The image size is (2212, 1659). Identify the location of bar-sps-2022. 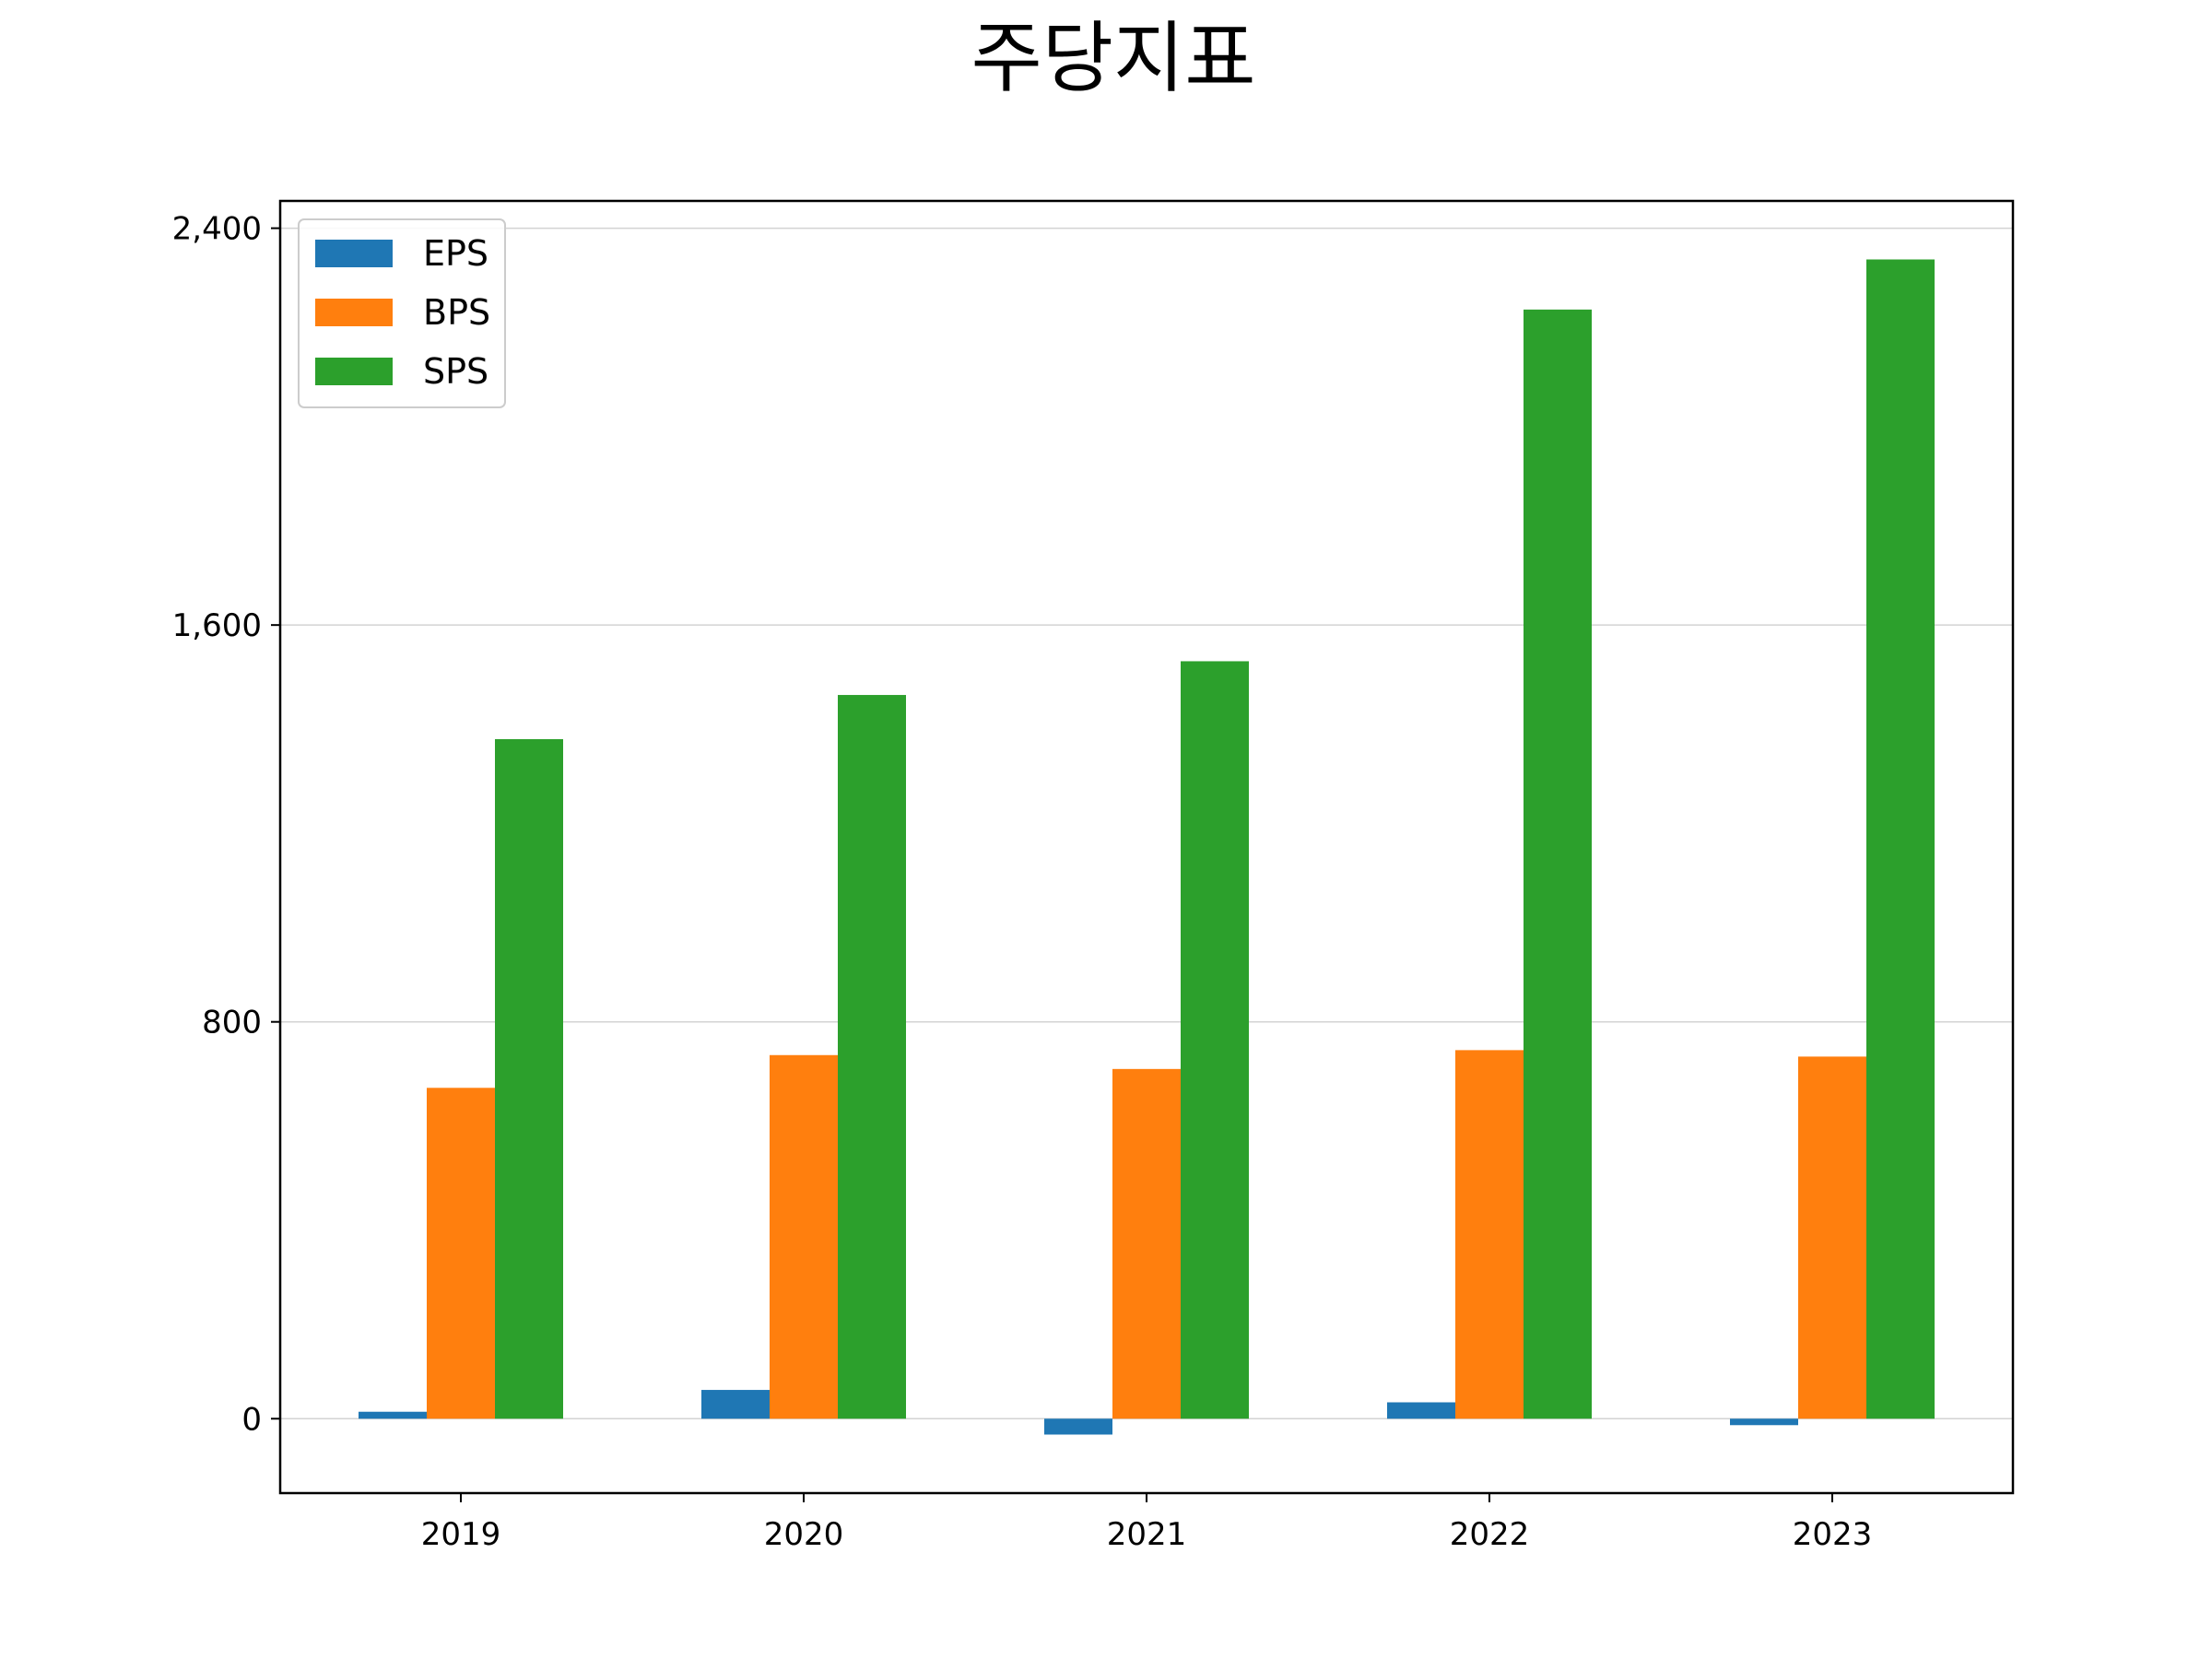
(1558, 864).